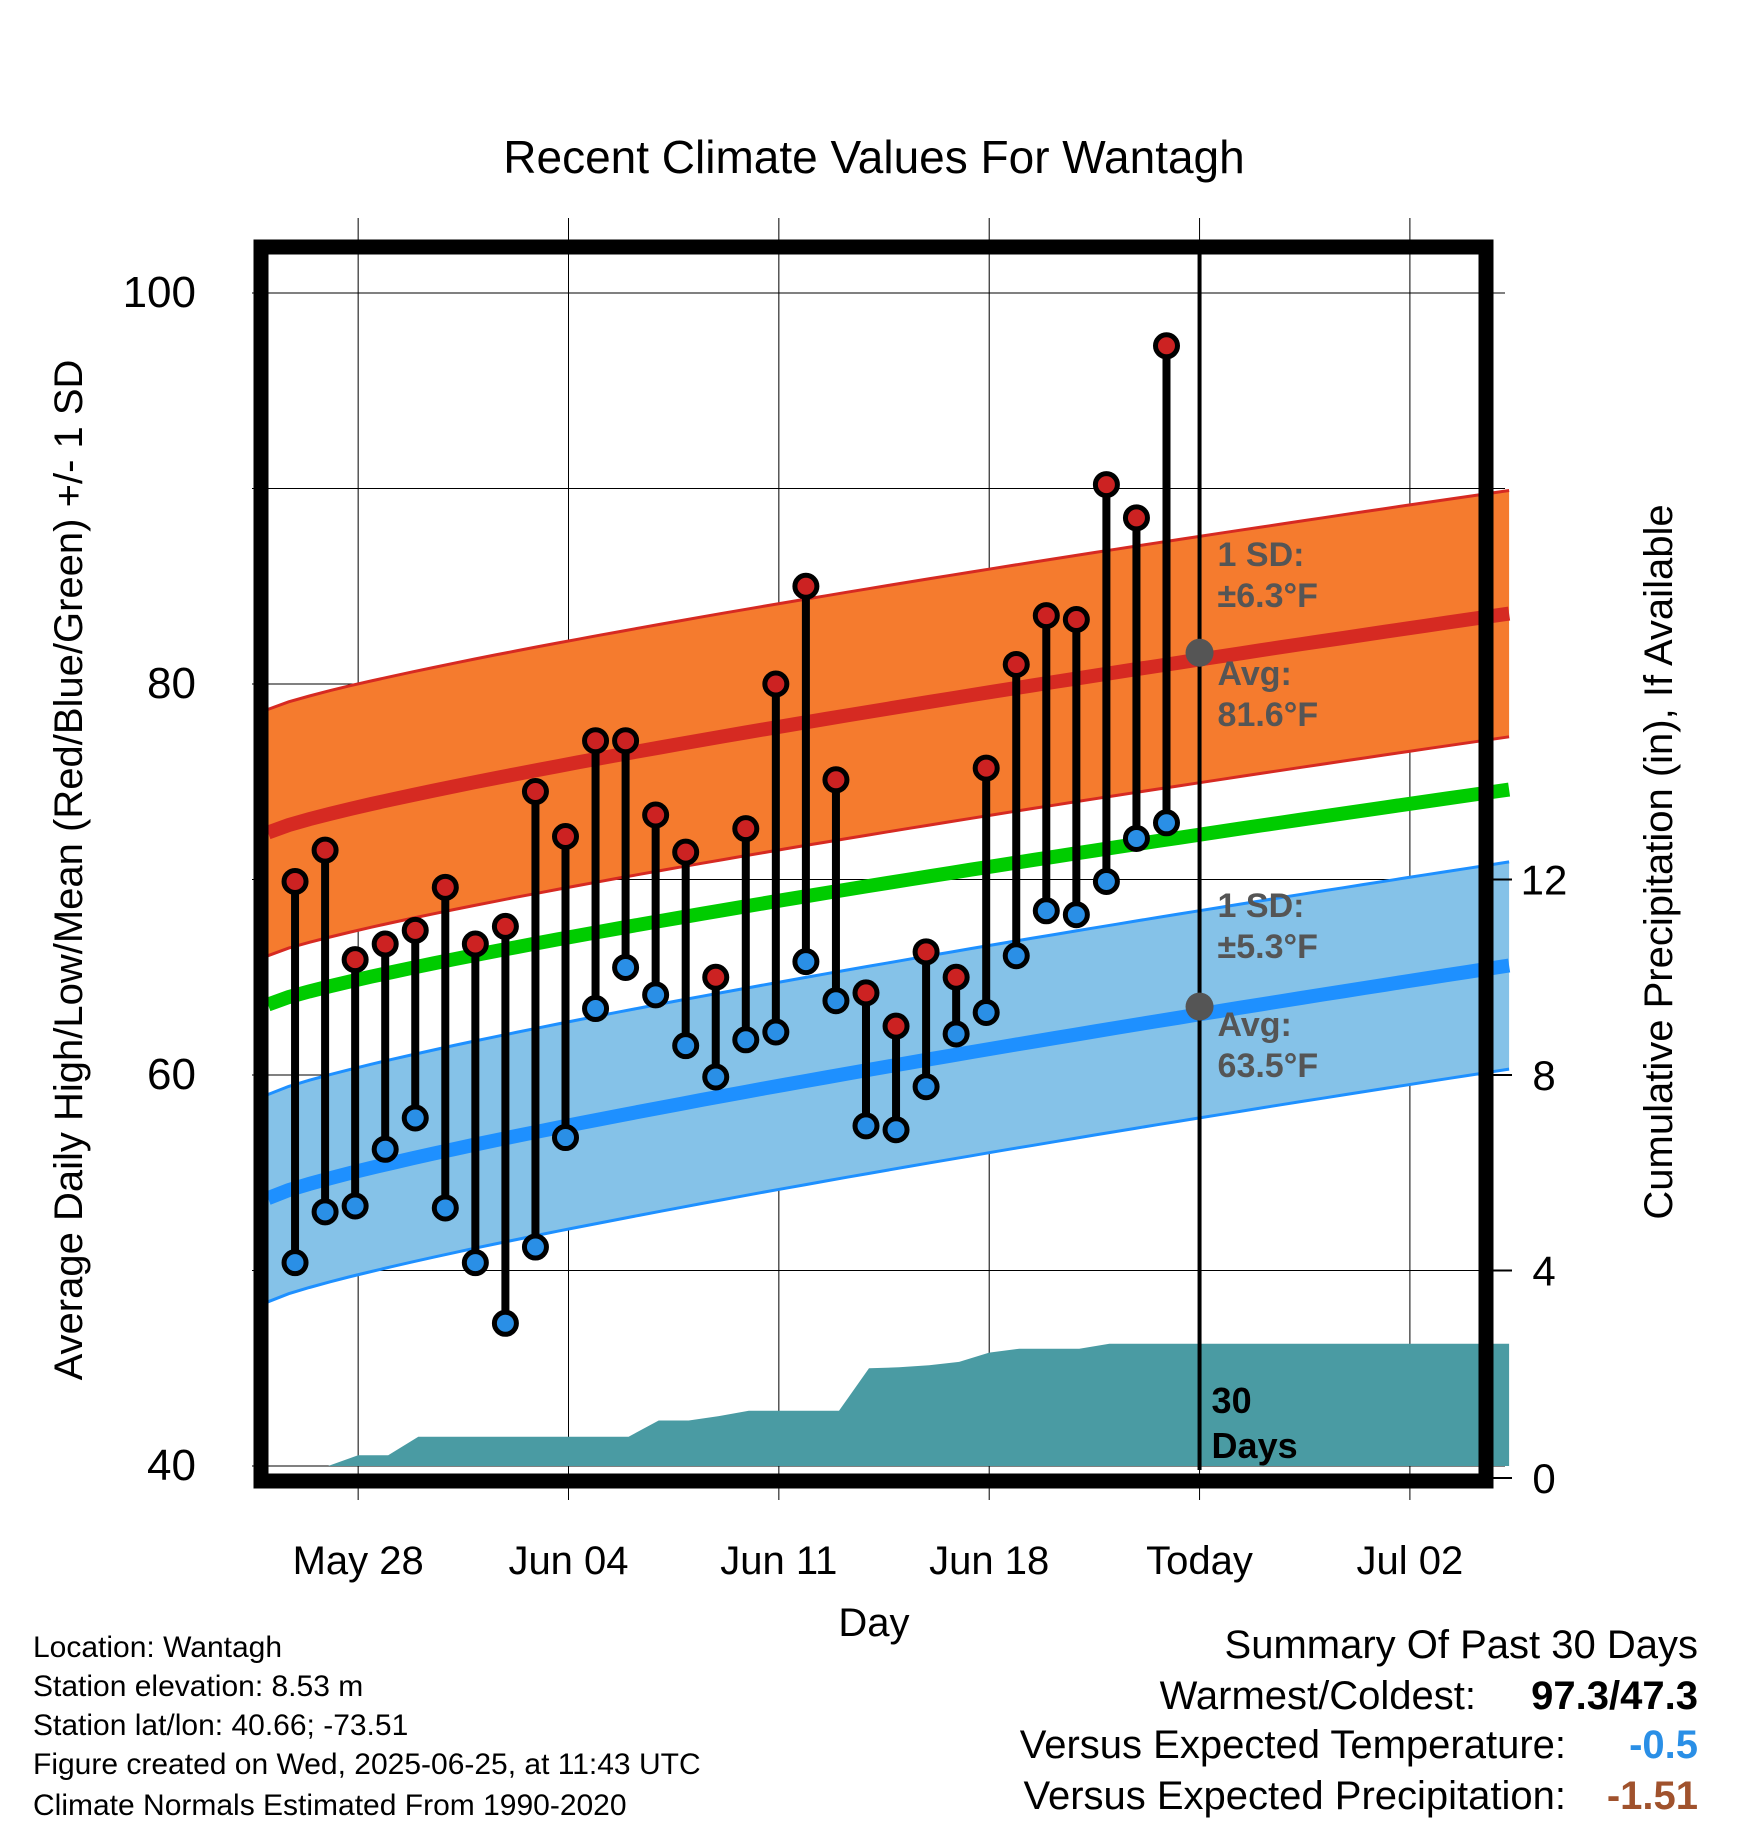 Image resolution: width=1748 pixels, height=1828 pixels. I want to click on today-high-avg-marker, so click(1199, 652).